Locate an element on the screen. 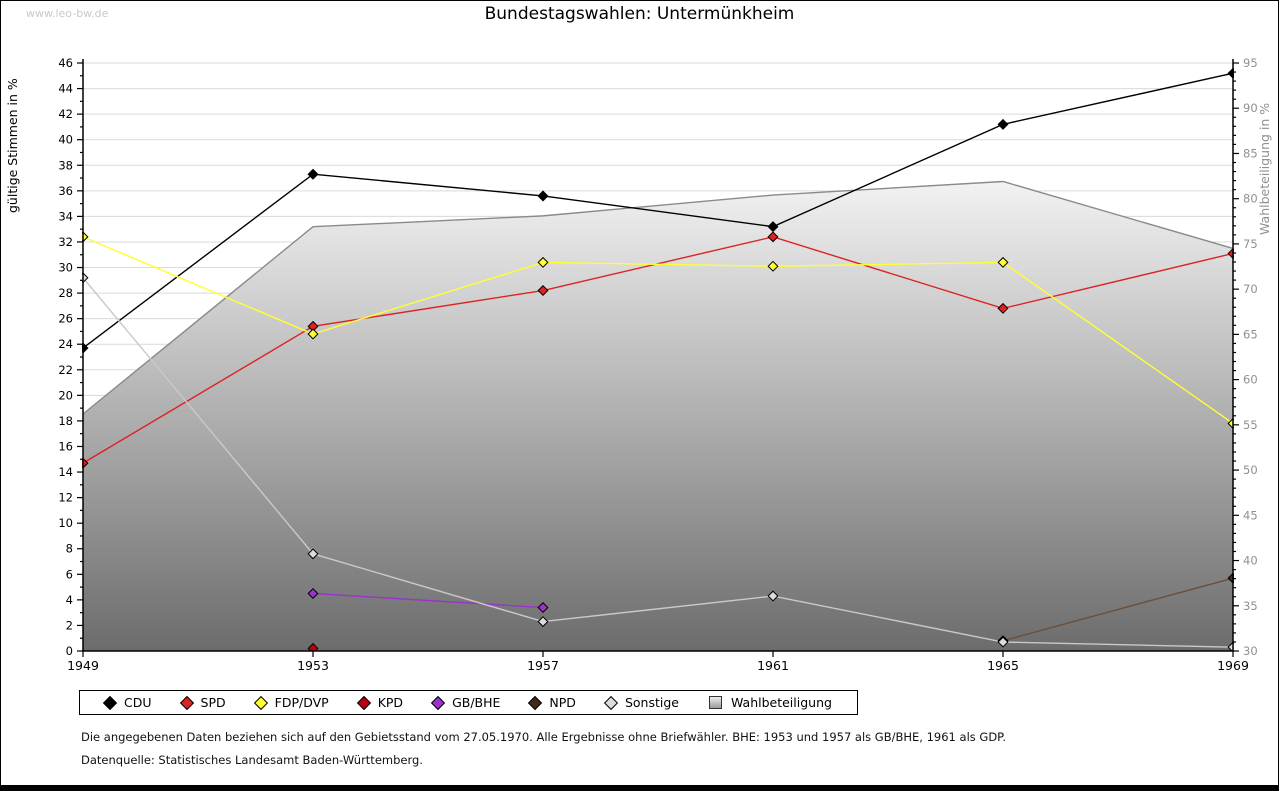 The width and height of the screenshot is (1280, 791). legend-item-kpd: KPD is located at coordinates (381, 702).